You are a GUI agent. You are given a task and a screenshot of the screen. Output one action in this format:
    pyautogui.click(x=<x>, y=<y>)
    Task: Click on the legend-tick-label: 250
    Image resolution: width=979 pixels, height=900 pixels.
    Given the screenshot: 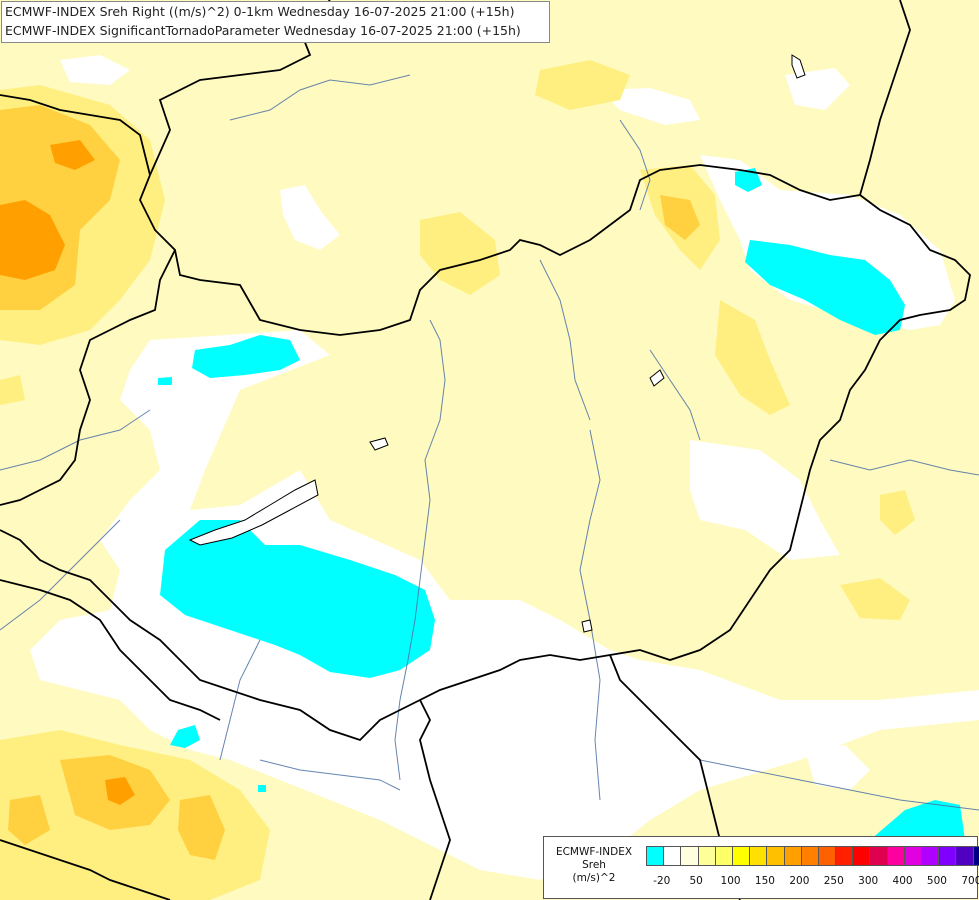 What is the action you would take?
    pyautogui.click(x=833, y=881)
    